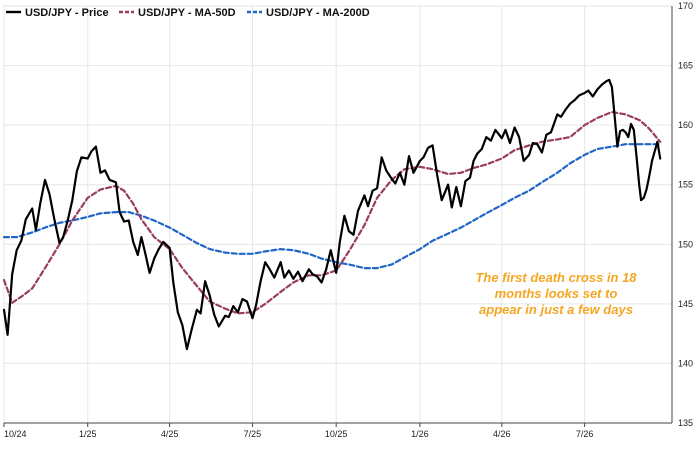  Describe the element at coordinates (67, 13) in the screenshot. I see `legend-price-label: USD/JPY - Price` at that location.